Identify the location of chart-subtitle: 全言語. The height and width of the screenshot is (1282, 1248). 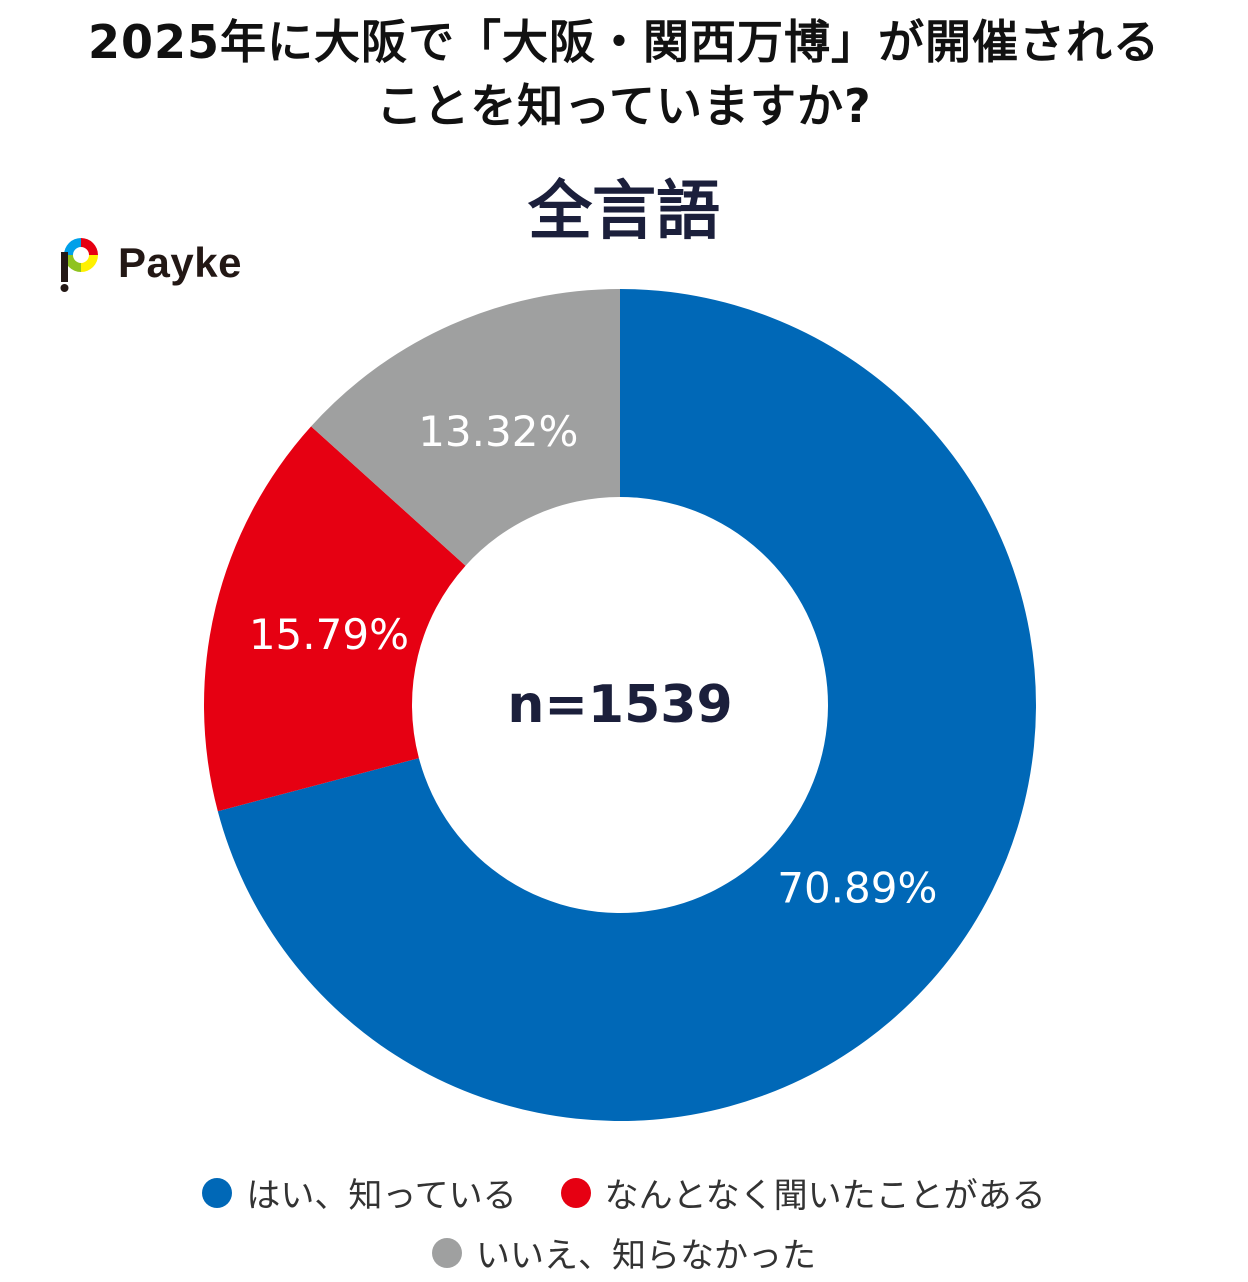
(624, 212).